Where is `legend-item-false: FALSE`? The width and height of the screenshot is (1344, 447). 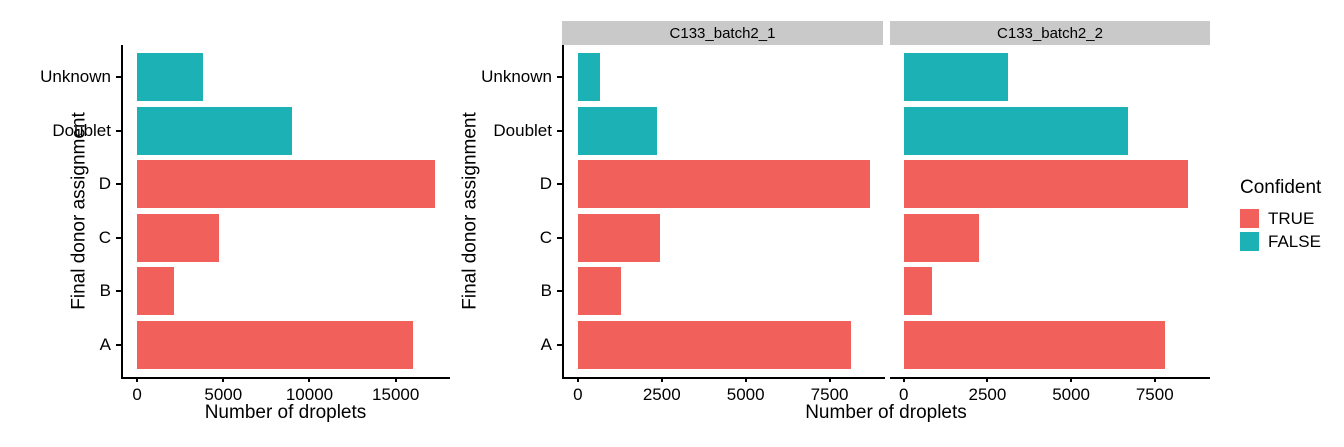 legend-item-false: FALSE is located at coordinates (1280, 241).